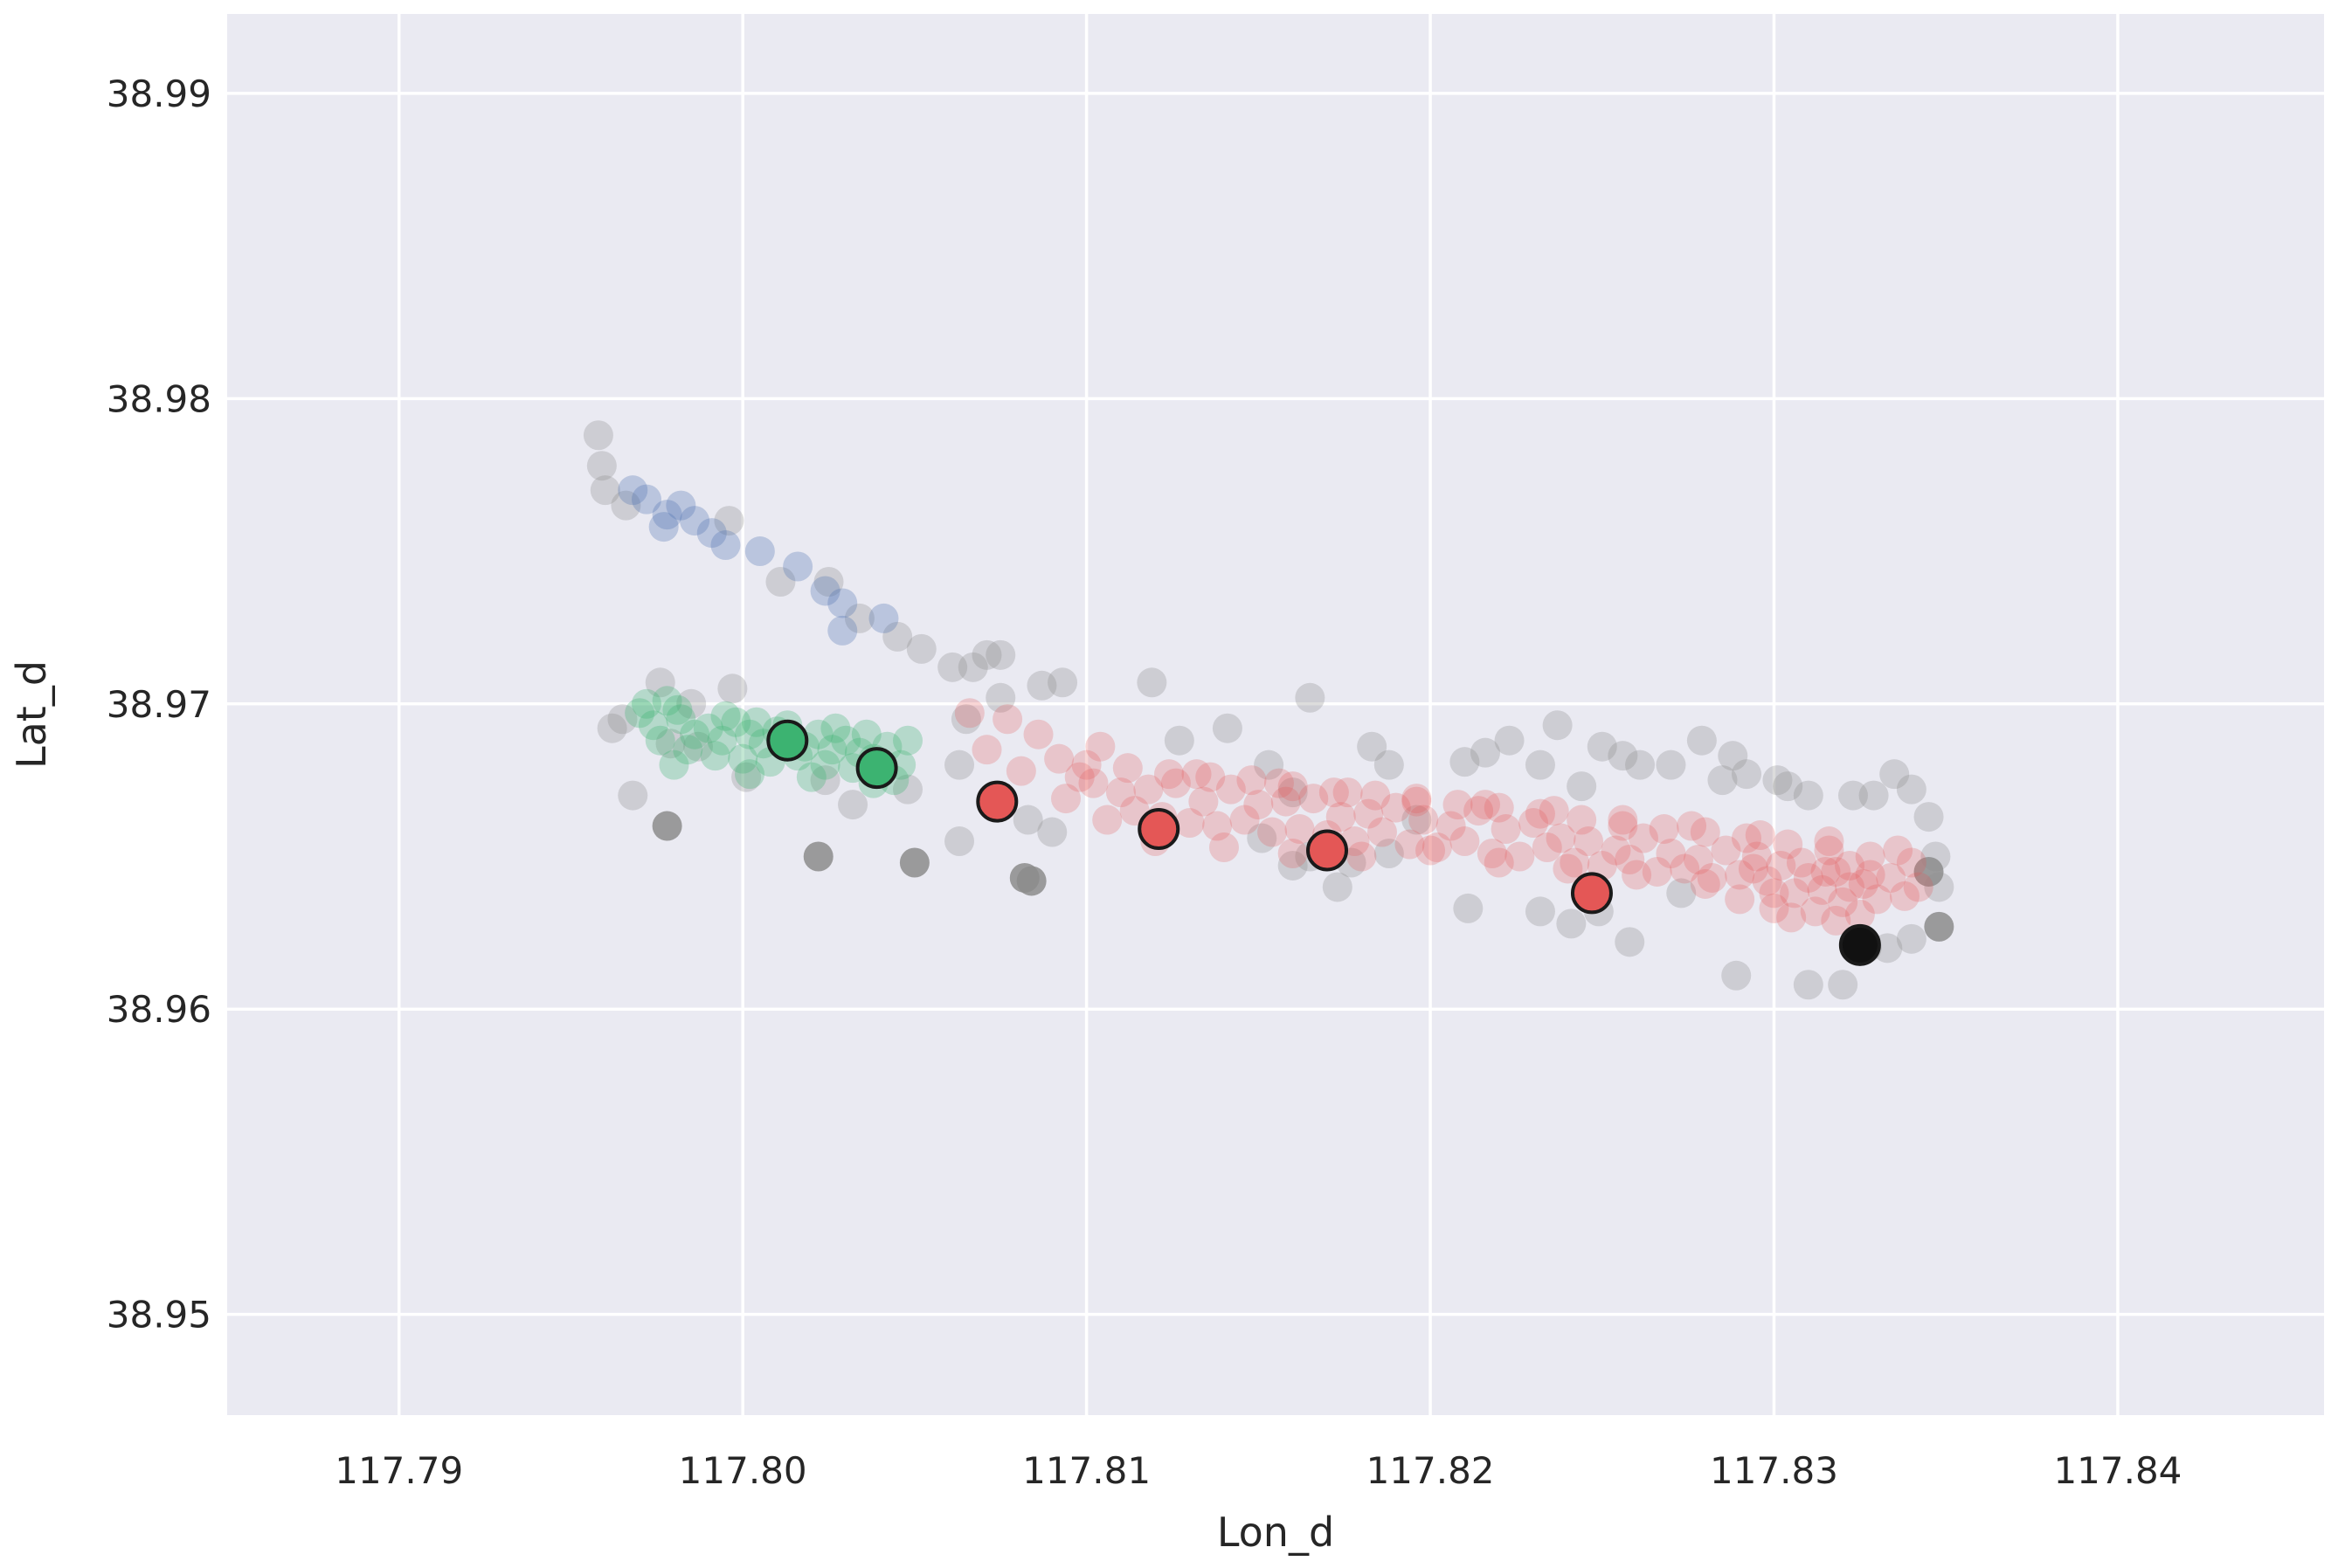 The image size is (2338, 1568). Describe the element at coordinates (1431, 1470) in the screenshot. I see `x-tick-label: 117.82` at that location.